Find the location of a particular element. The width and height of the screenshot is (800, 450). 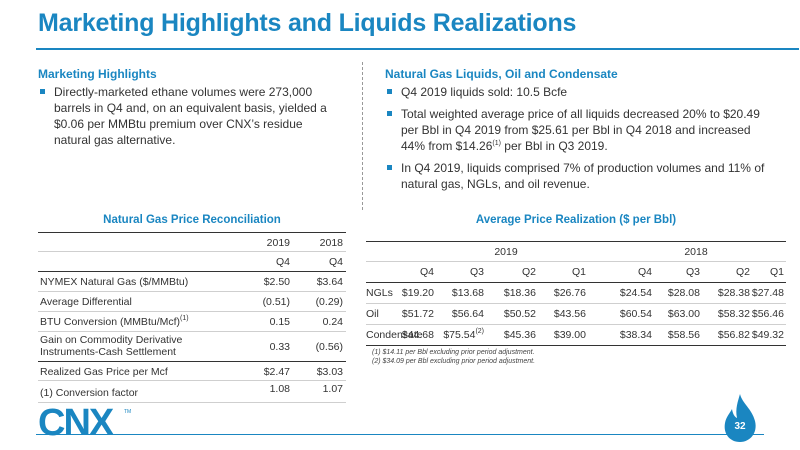

cell-value-text: $18.36 is located at coordinates (519, 293).